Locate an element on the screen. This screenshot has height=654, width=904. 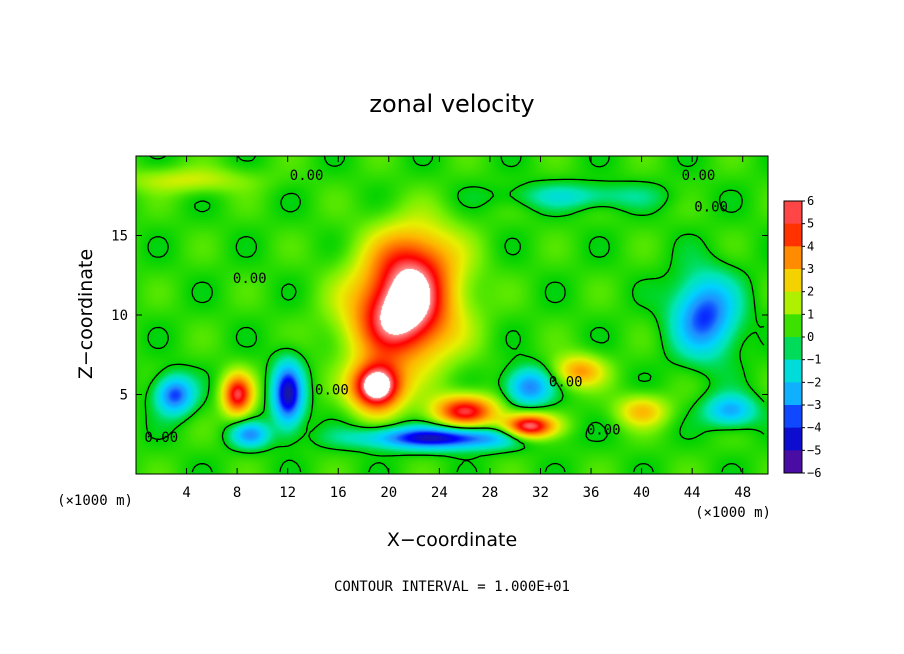
colorbar: 6 5 4 3 2 1 0 −1 −2 −3 −4 −5 −6 is located at coordinates (802, 337).